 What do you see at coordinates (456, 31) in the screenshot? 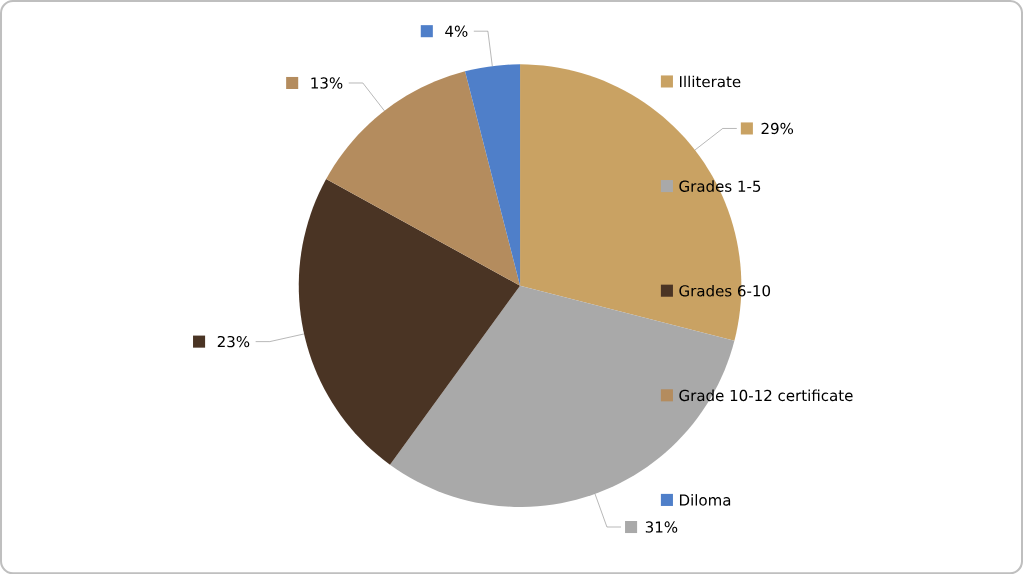
I see `data-label: 4%` at bounding box center [456, 31].